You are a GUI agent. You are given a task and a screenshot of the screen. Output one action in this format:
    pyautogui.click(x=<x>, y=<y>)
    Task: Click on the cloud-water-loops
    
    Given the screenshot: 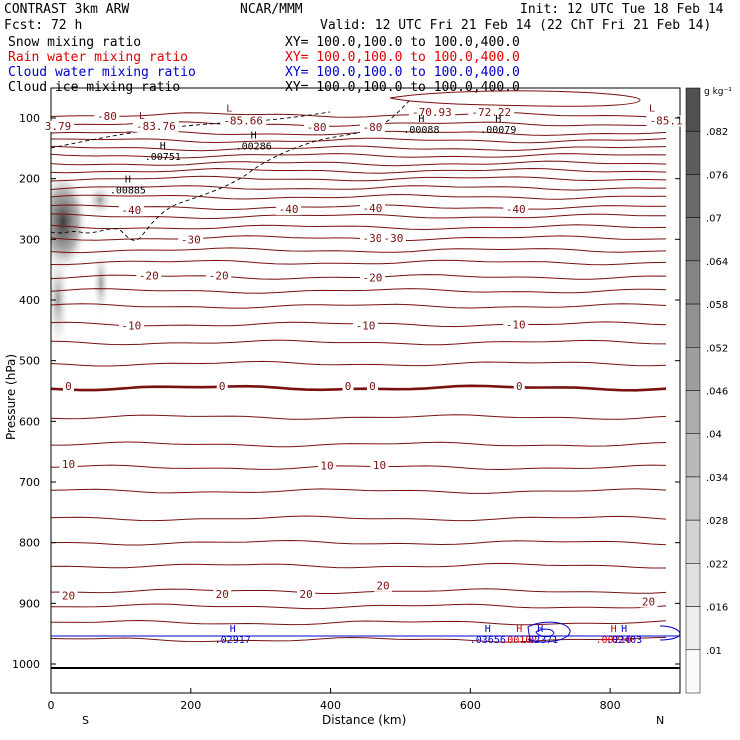 What is the action you would take?
    pyautogui.click(x=603, y=632)
    